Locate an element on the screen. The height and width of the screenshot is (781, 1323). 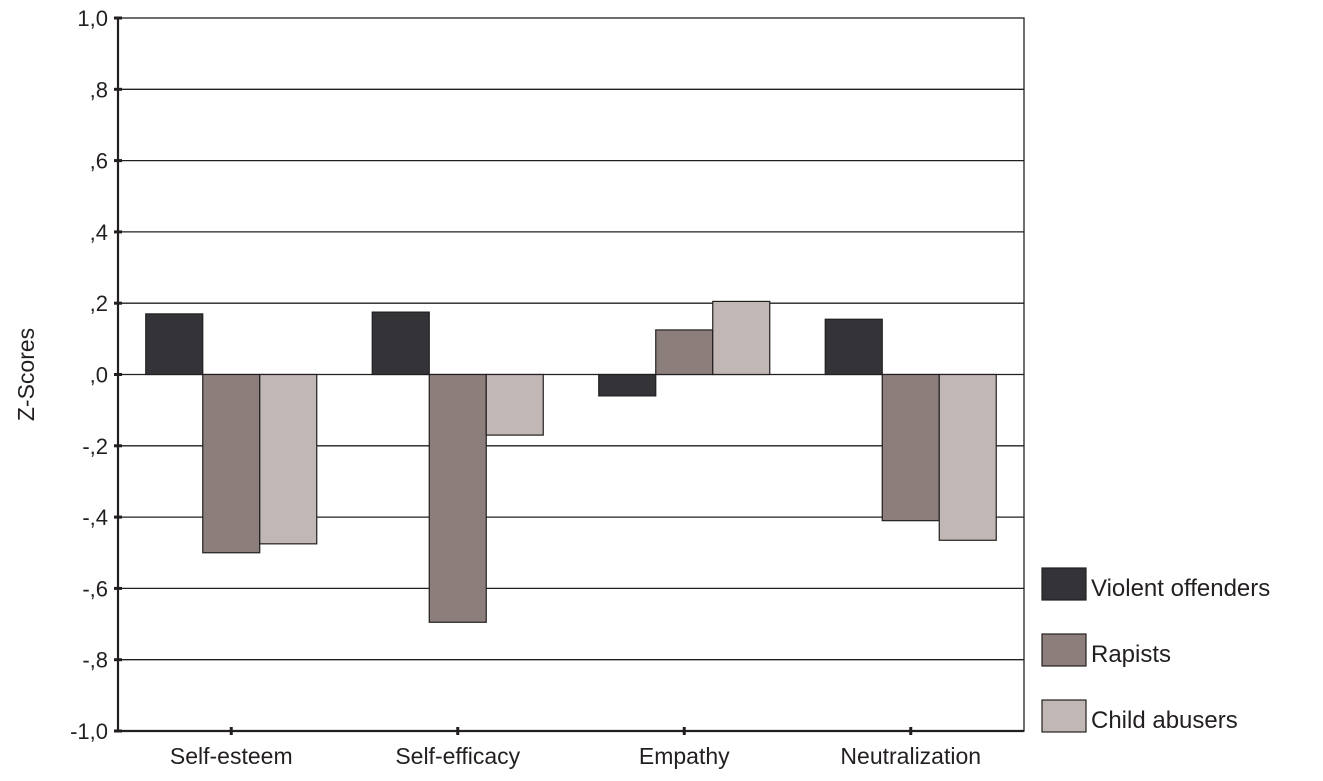
y-tick-label: ,4 is located at coordinates (99, 232).